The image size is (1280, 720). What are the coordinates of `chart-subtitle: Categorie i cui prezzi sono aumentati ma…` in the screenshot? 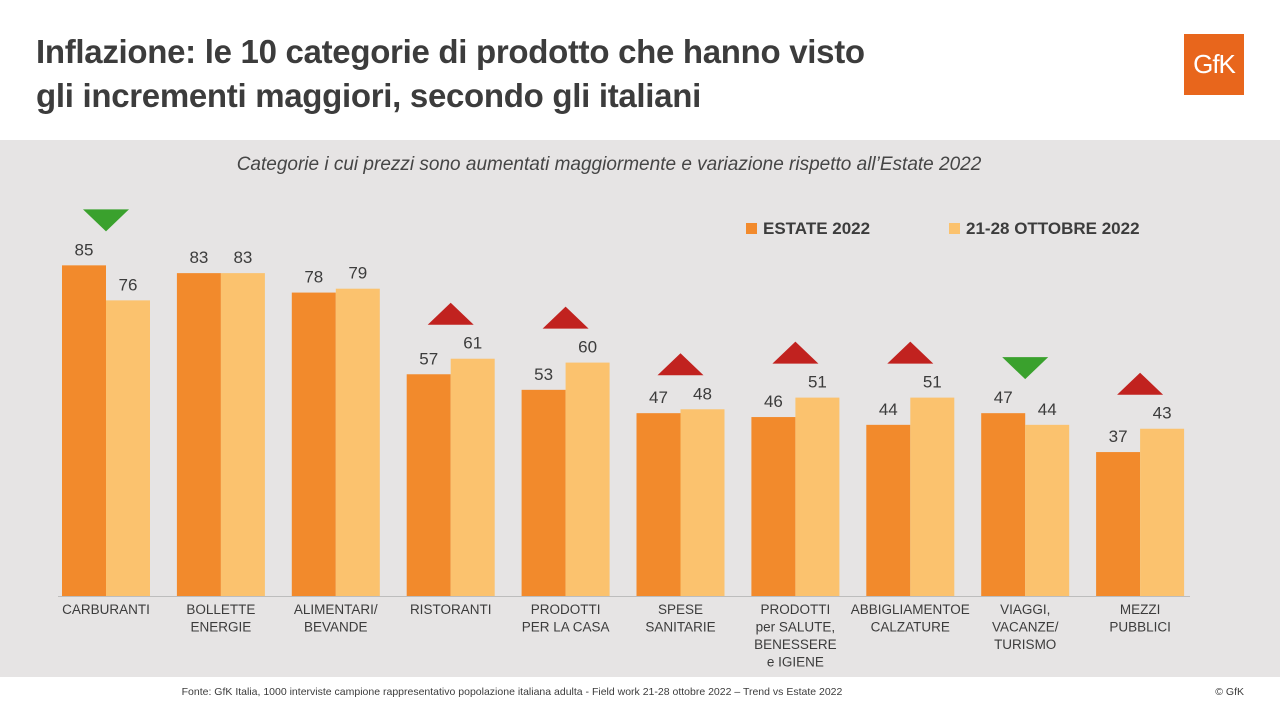 It's located at (609, 164).